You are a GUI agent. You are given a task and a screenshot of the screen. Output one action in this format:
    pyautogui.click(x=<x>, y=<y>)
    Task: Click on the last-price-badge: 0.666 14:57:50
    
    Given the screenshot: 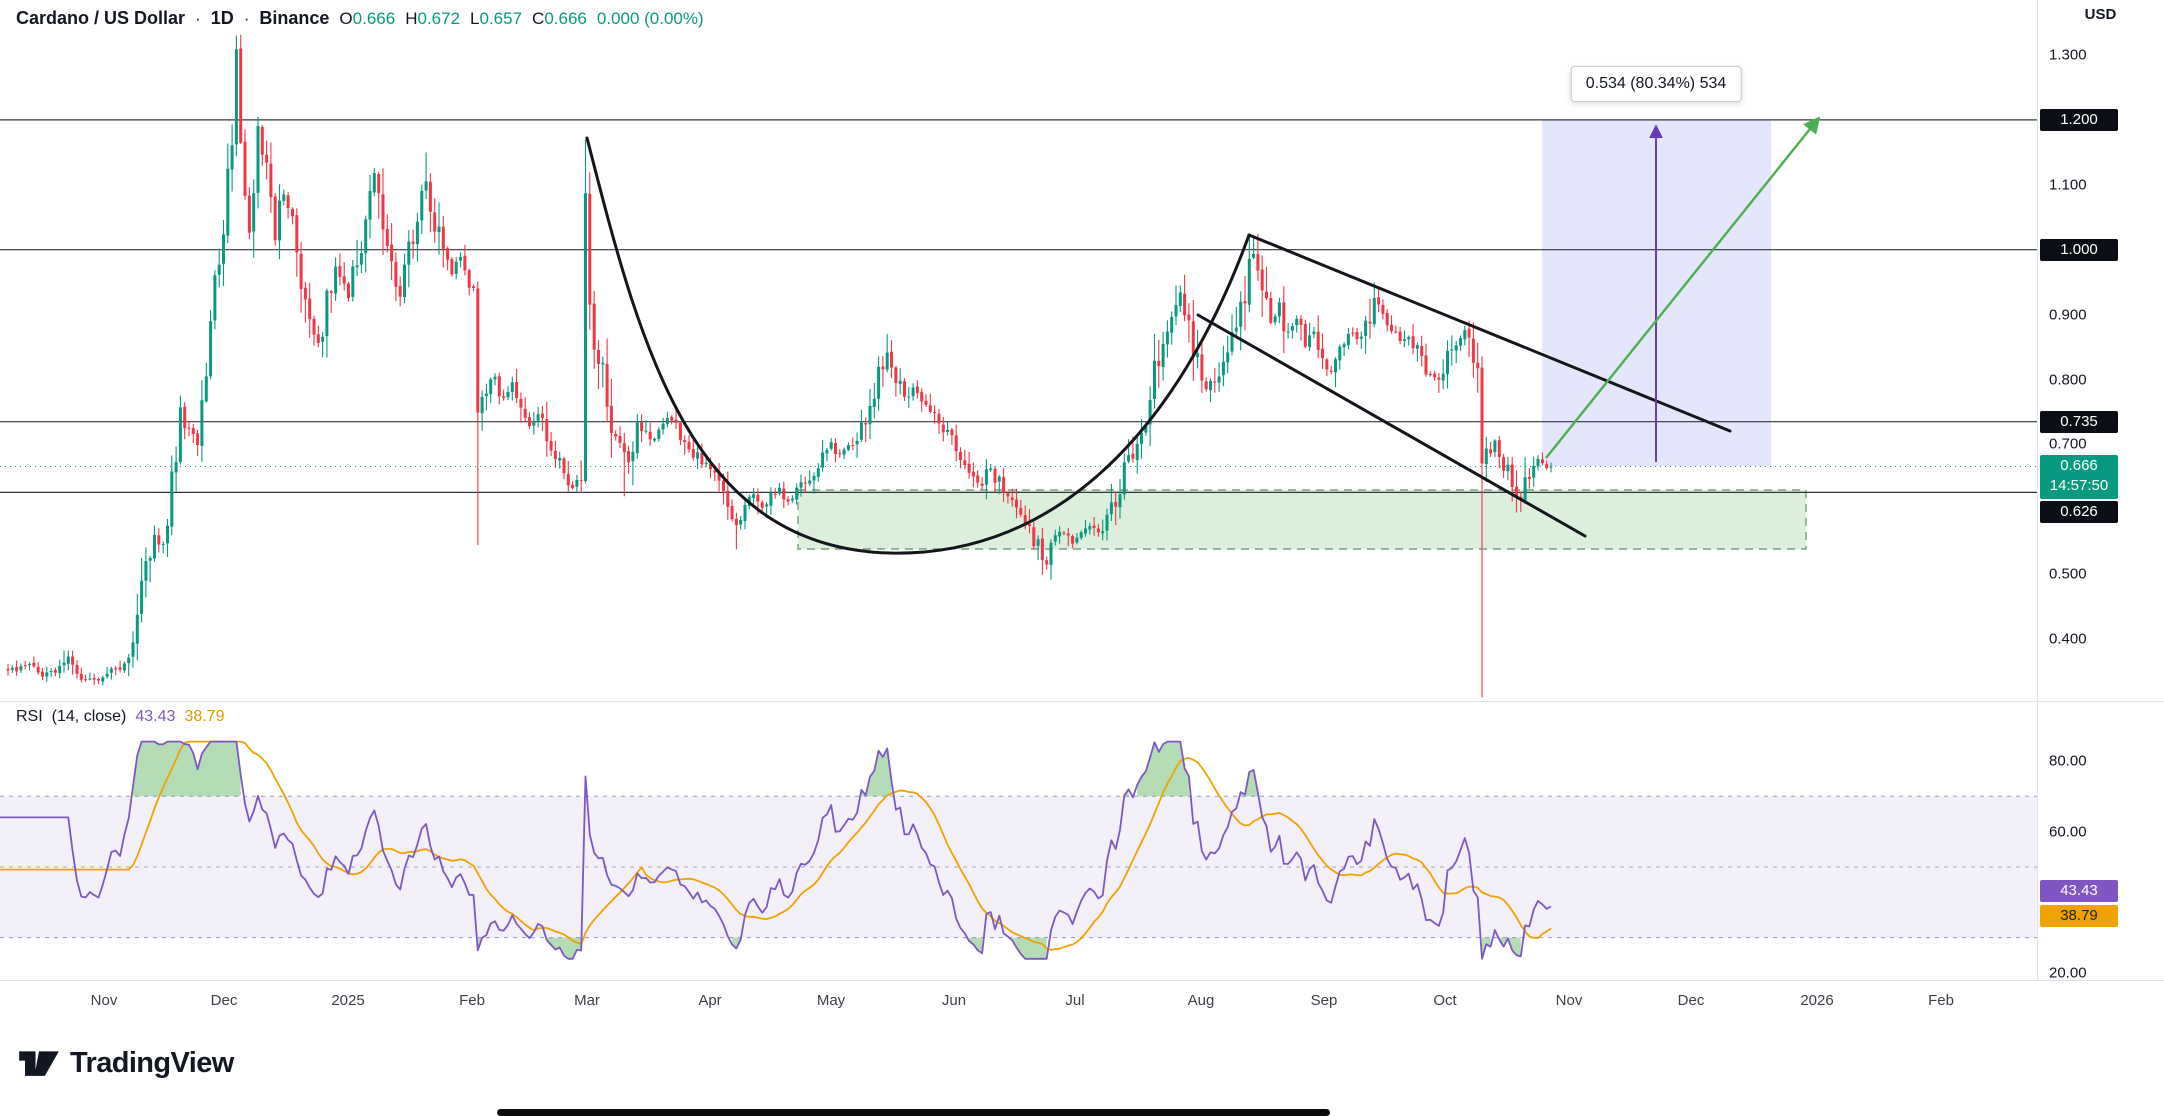 What is the action you would take?
    pyautogui.click(x=2079, y=477)
    